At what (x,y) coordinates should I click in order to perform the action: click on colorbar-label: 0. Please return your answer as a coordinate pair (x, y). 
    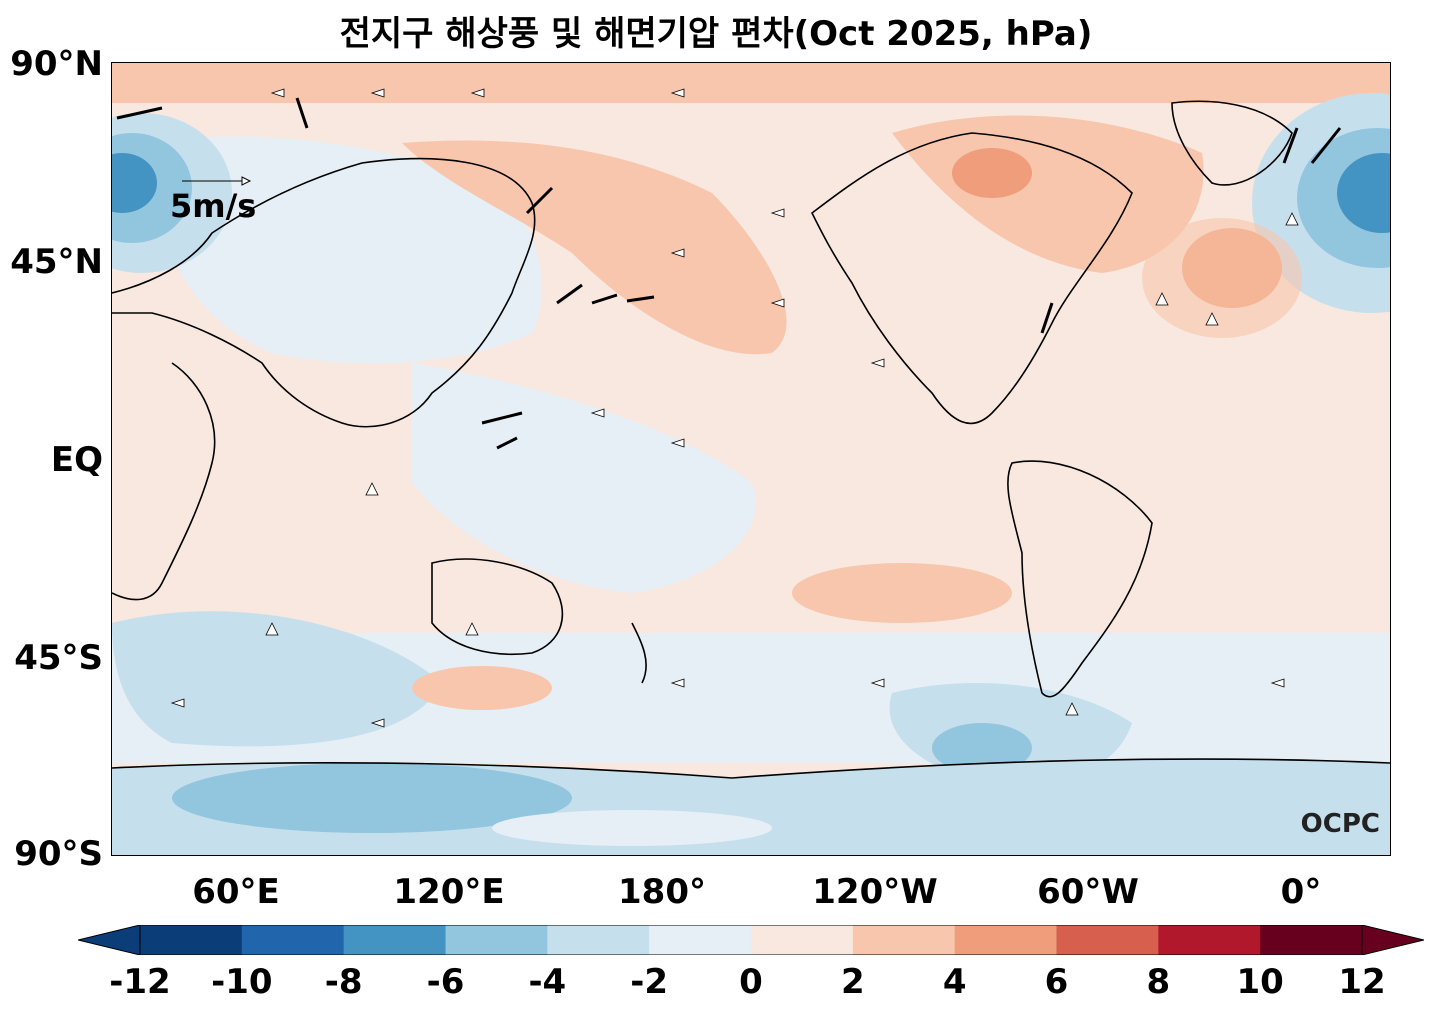
    Looking at the image, I should click on (751, 982).